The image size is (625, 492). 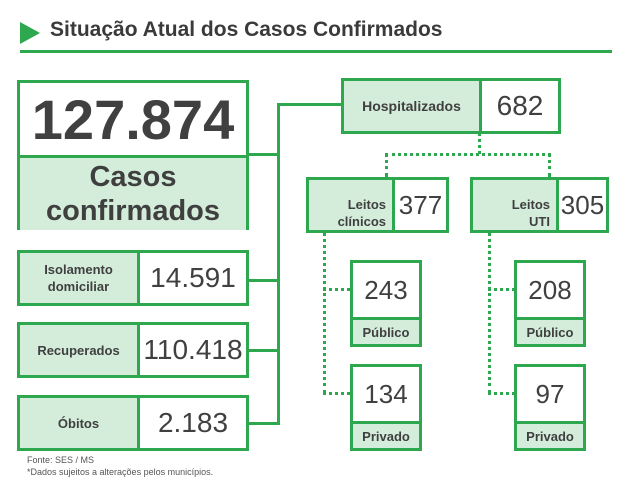 I want to click on leitos-clinicos-label: Leitos clínicos, so click(x=352, y=205).